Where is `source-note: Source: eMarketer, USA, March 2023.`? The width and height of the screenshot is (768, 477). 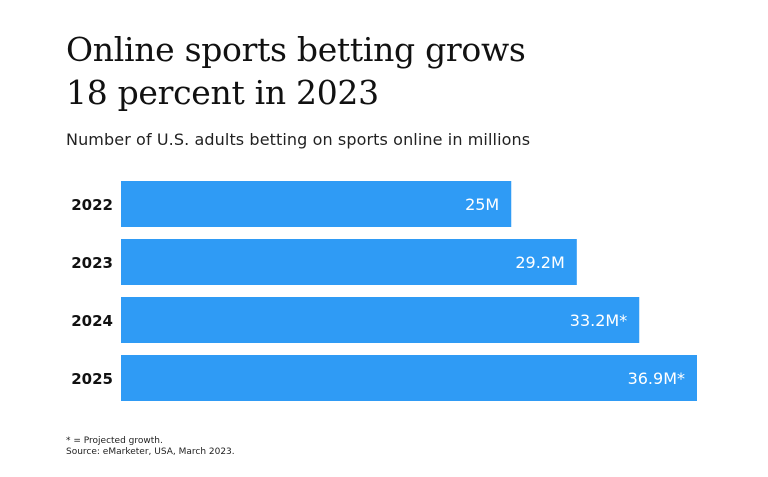
source-note: Source: eMarketer, USA, March 2023. is located at coordinates (150, 452).